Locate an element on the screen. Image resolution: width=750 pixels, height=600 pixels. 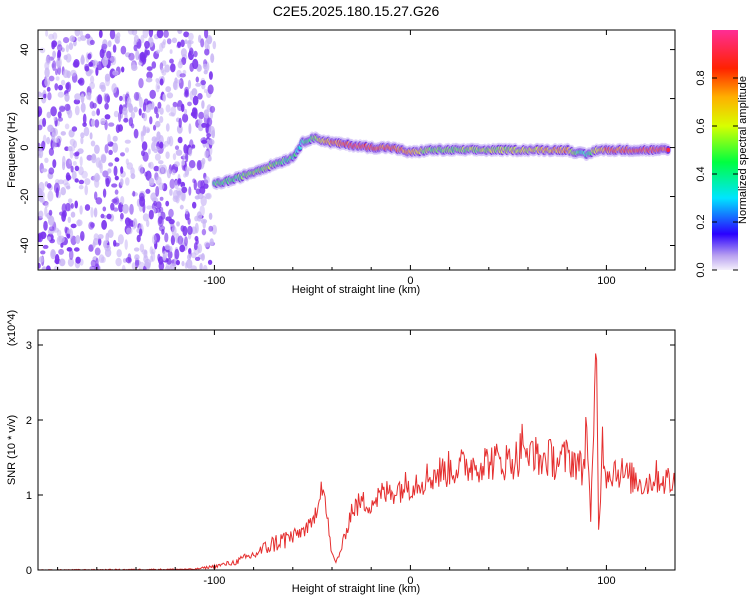
colorbar-tick-label: 0.0 is located at coordinates (701, 269).